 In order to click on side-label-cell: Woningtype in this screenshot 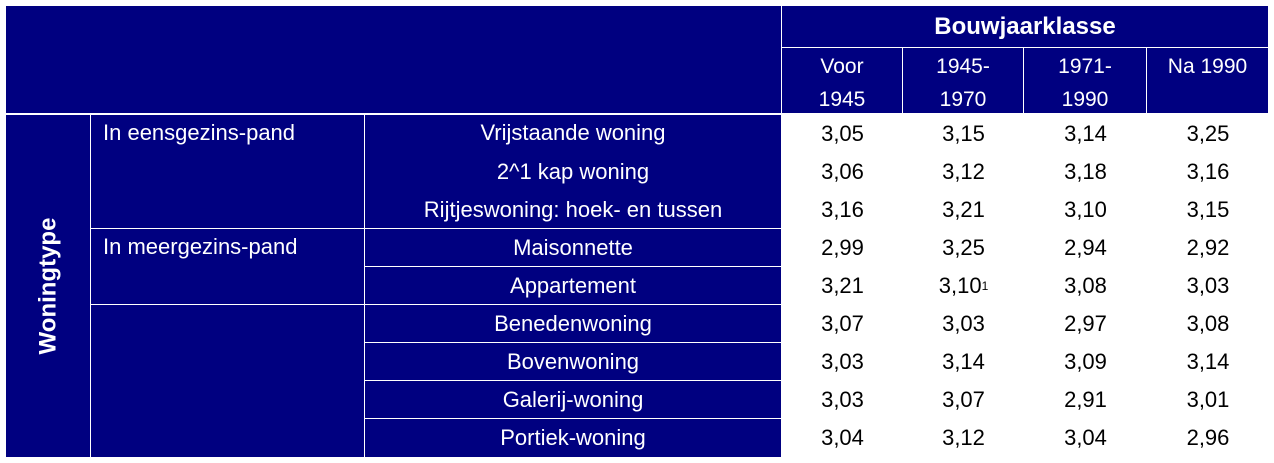, I will do `click(48, 286)`.